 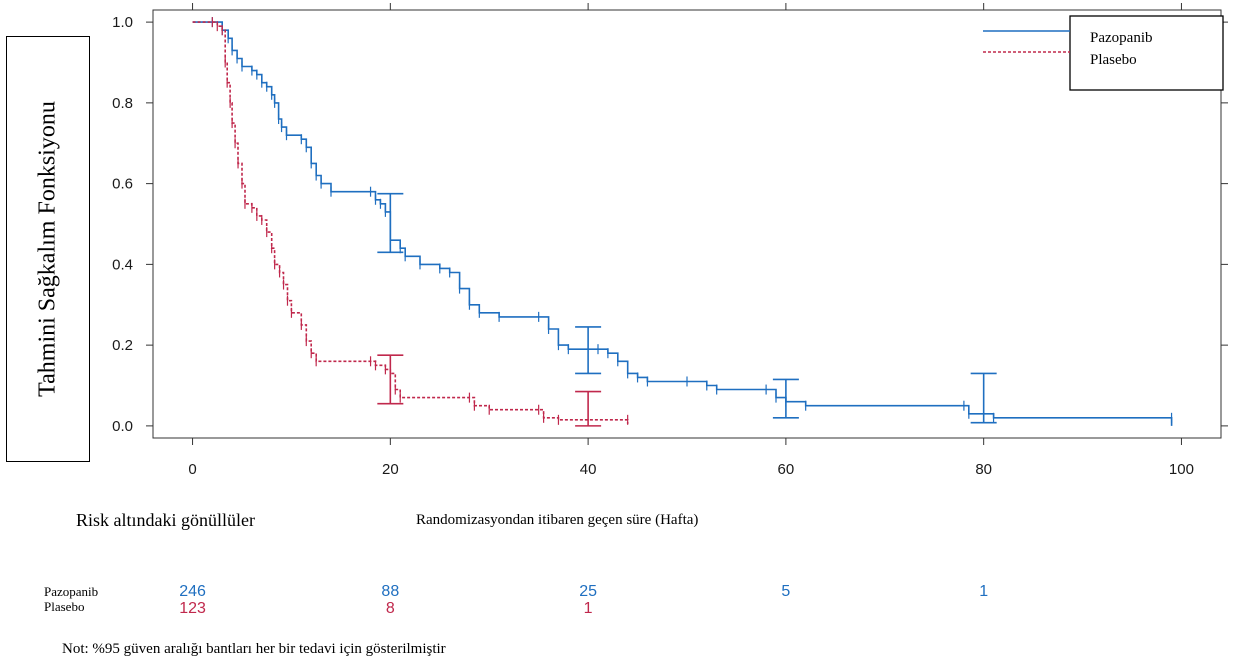 I want to click on x-tick-label-20: 20, so click(x=390, y=469).